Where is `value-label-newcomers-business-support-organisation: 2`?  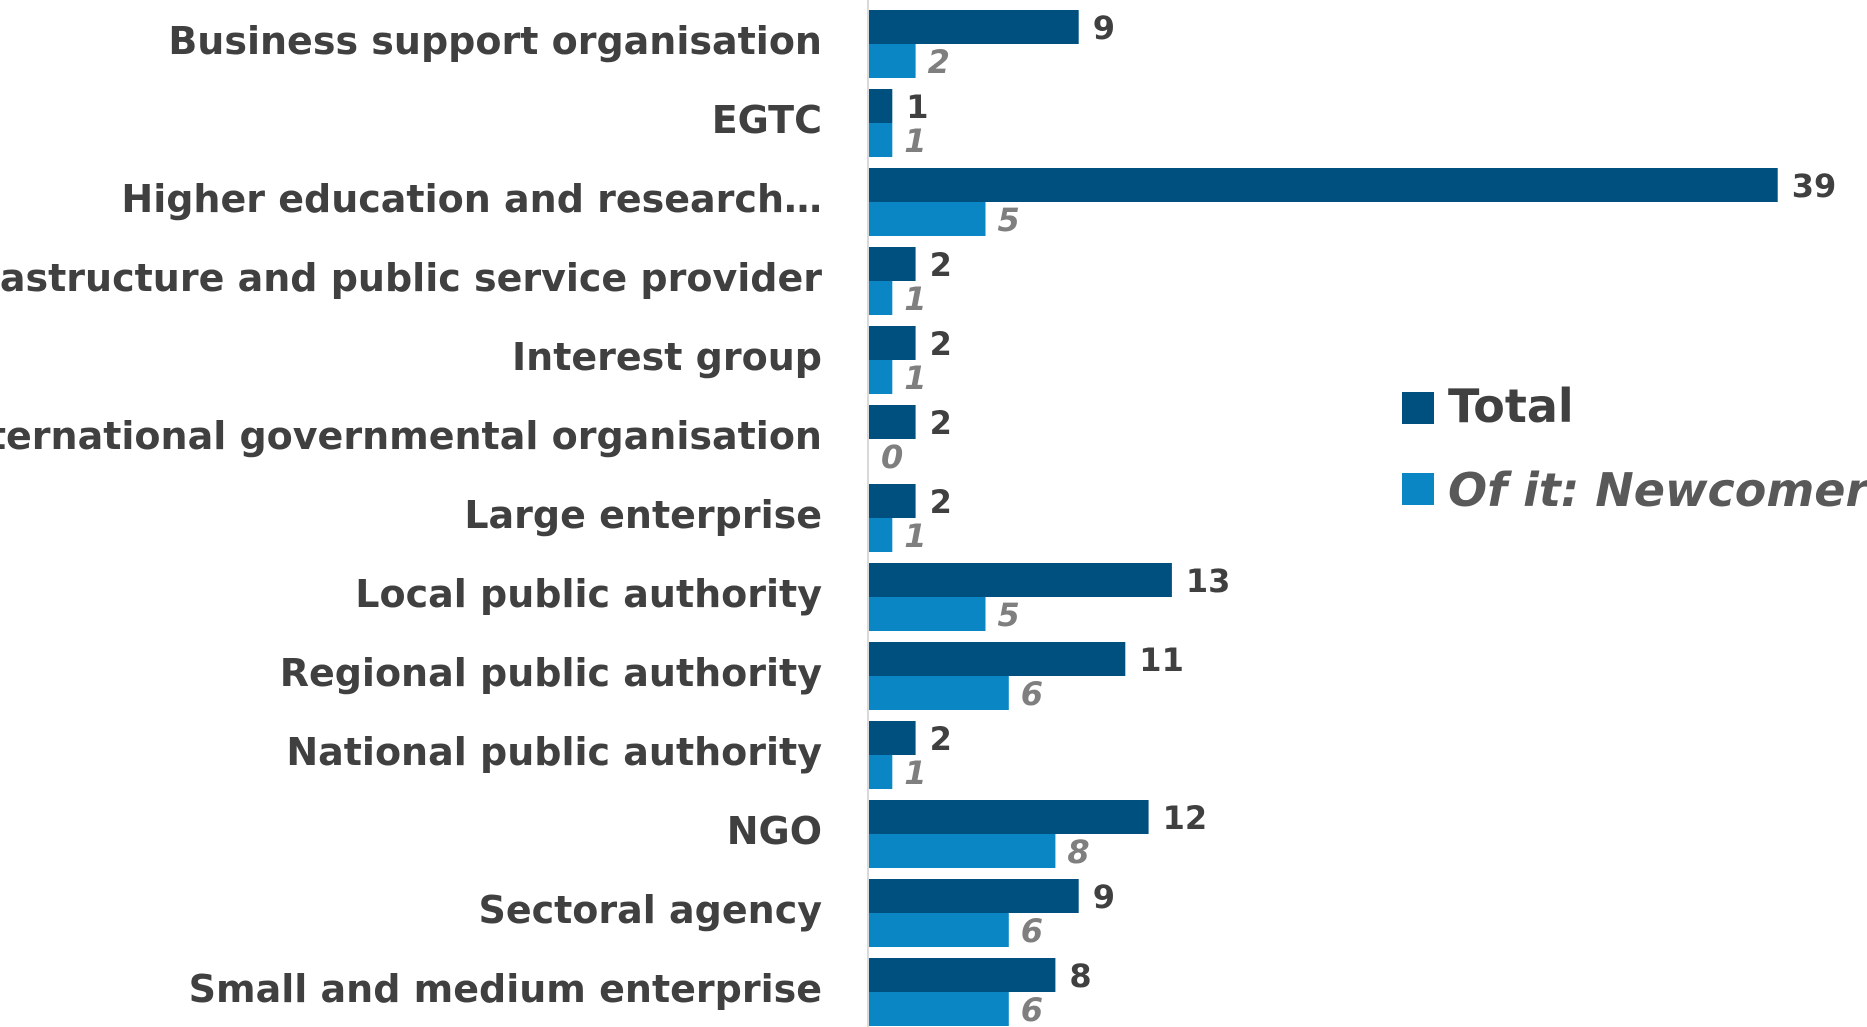 value-label-newcomers-business-support-organisation: 2 is located at coordinates (939, 62).